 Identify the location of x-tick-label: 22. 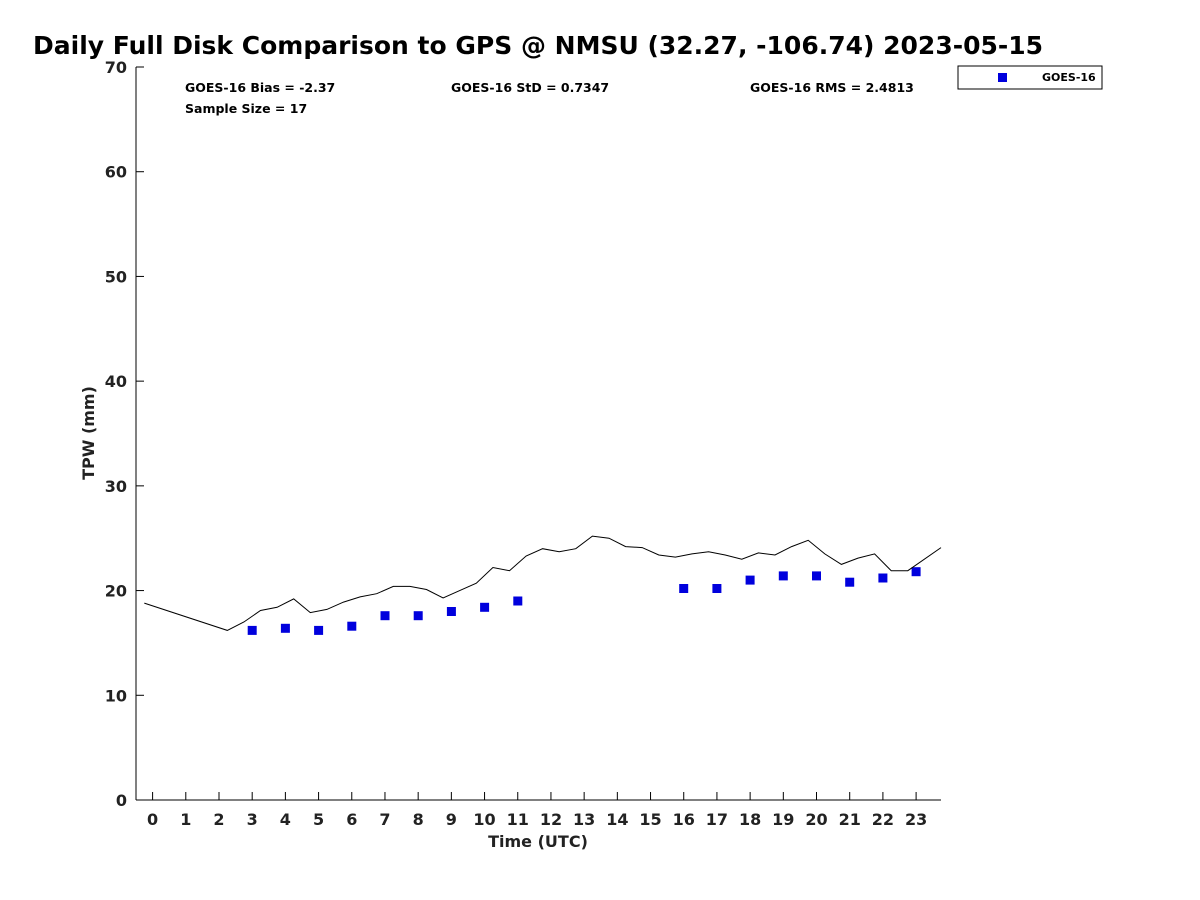
(883, 819).